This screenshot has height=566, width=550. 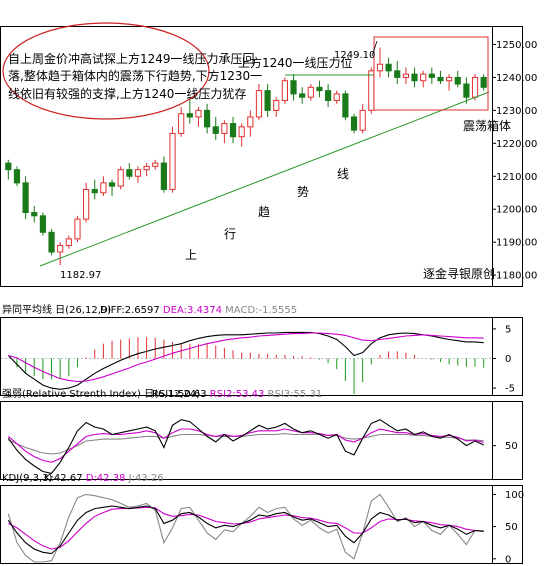 I want to click on legend-entry: K:42.67, so click(x=63, y=478).